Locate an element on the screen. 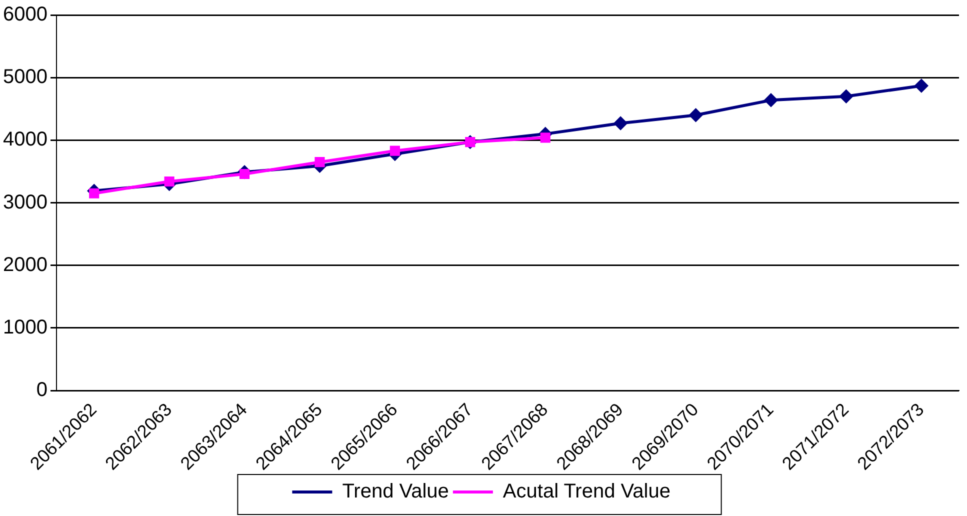 This screenshot has width=967, height=516. y-tick-label: 4000 is located at coordinates (25, 139).